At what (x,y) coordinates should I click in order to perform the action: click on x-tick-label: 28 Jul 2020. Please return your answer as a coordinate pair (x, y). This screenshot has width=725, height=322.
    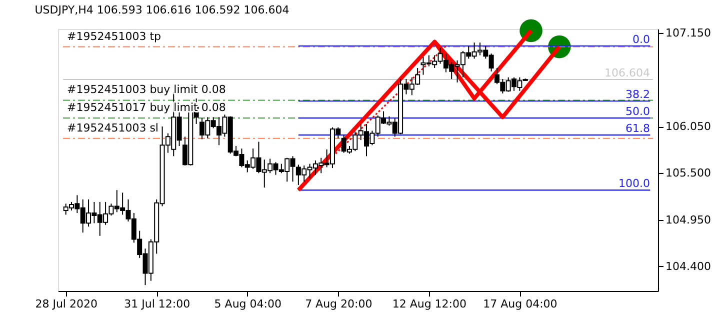
    Looking at the image, I should click on (66, 304).